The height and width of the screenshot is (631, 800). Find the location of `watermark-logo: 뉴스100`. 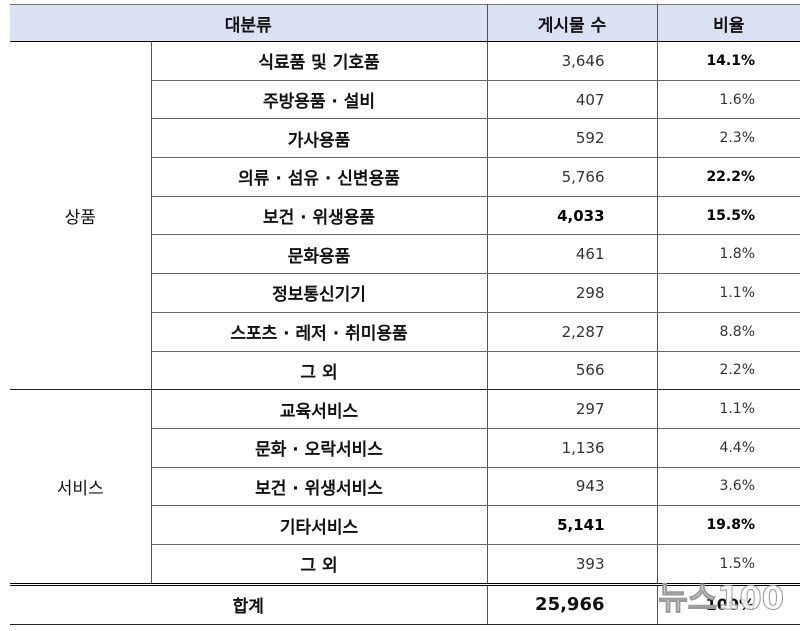

watermark-logo: 뉴스100 is located at coordinates (721, 598).